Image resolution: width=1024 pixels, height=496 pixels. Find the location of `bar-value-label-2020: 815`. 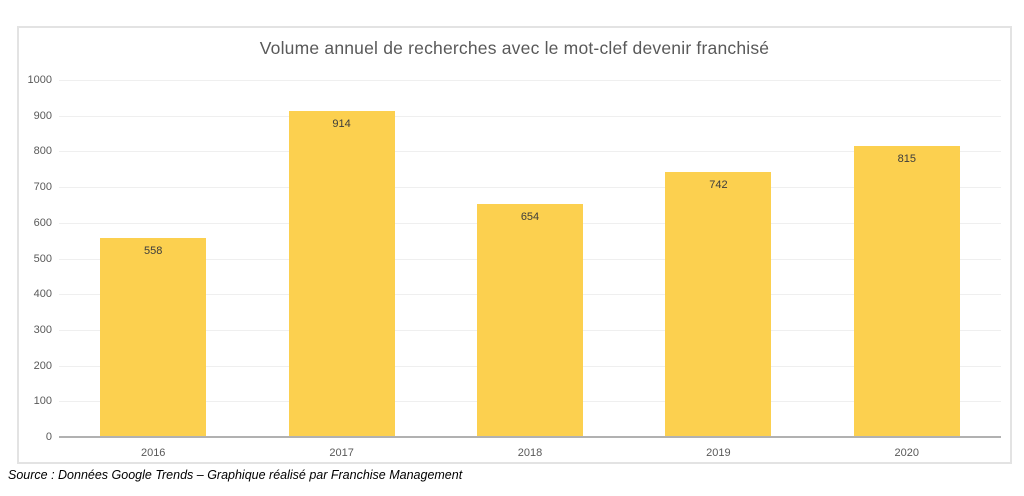

bar-value-label-2020: 815 is located at coordinates (906, 159).